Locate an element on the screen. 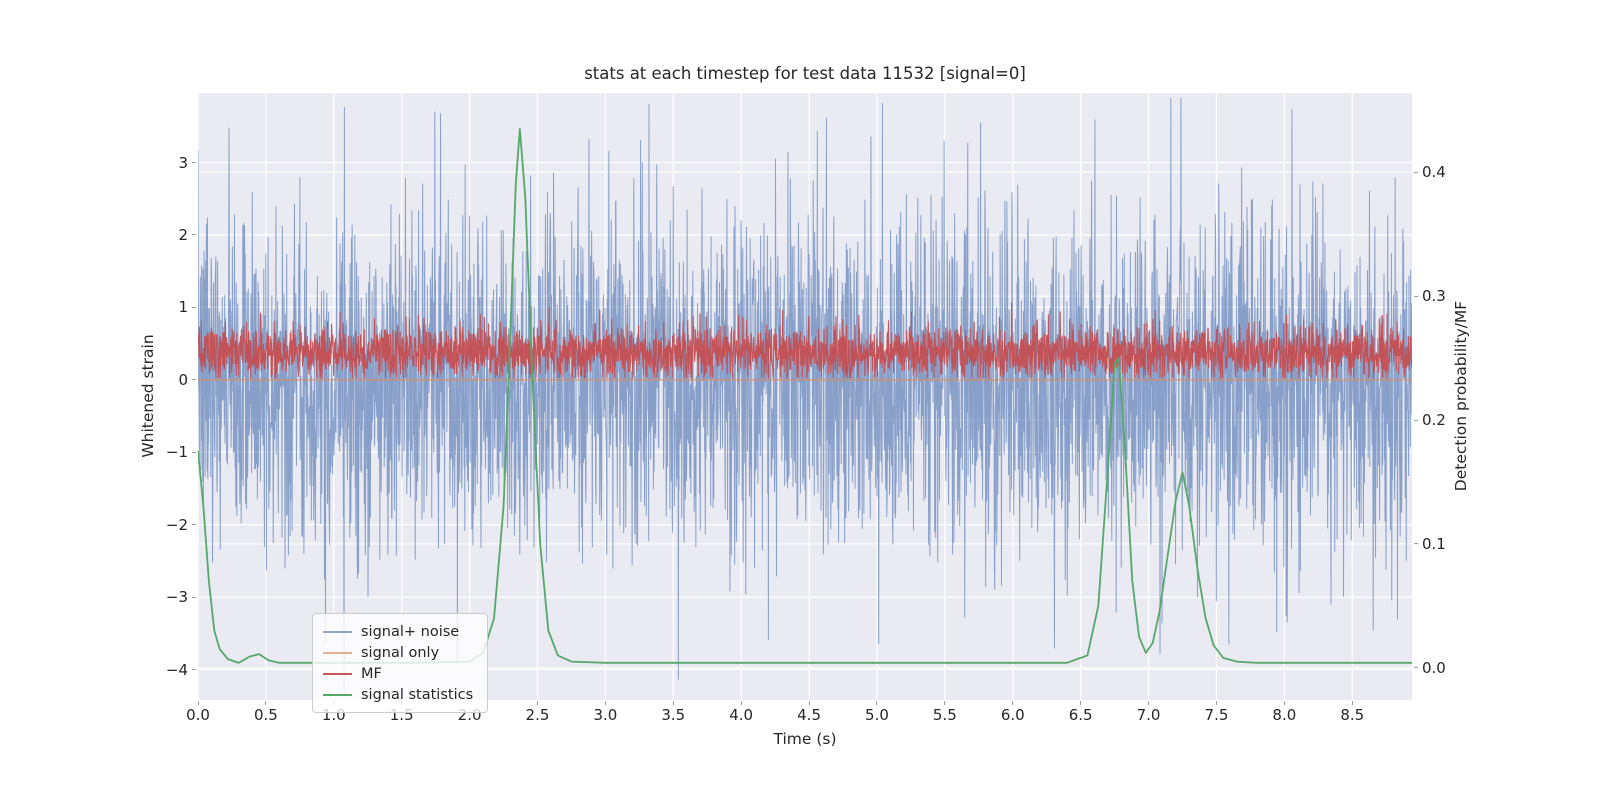 The width and height of the screenshot is (1600, 800). legend-item: signal statistics is located at coordinates (398, 694).